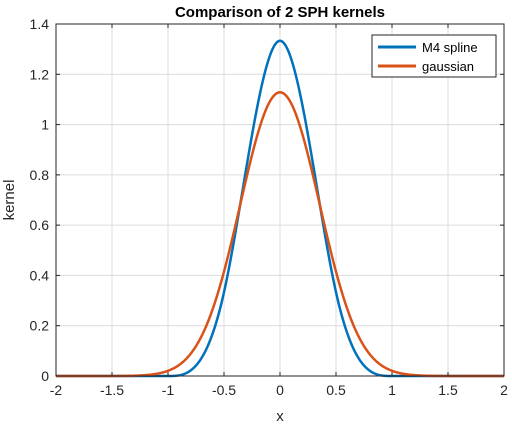 This screenshot has width=512, height=426. I want to click on legend-label-gaussian: gaussian, so click(448, 66).